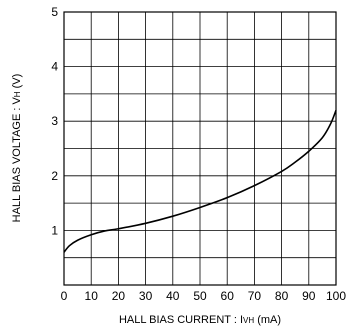 This screenshot has height=332, width=356. What do you see at coordinates (54, 12) in the screenshot?
I see `y-tick-label: 5` at bounding box center [54, 12].